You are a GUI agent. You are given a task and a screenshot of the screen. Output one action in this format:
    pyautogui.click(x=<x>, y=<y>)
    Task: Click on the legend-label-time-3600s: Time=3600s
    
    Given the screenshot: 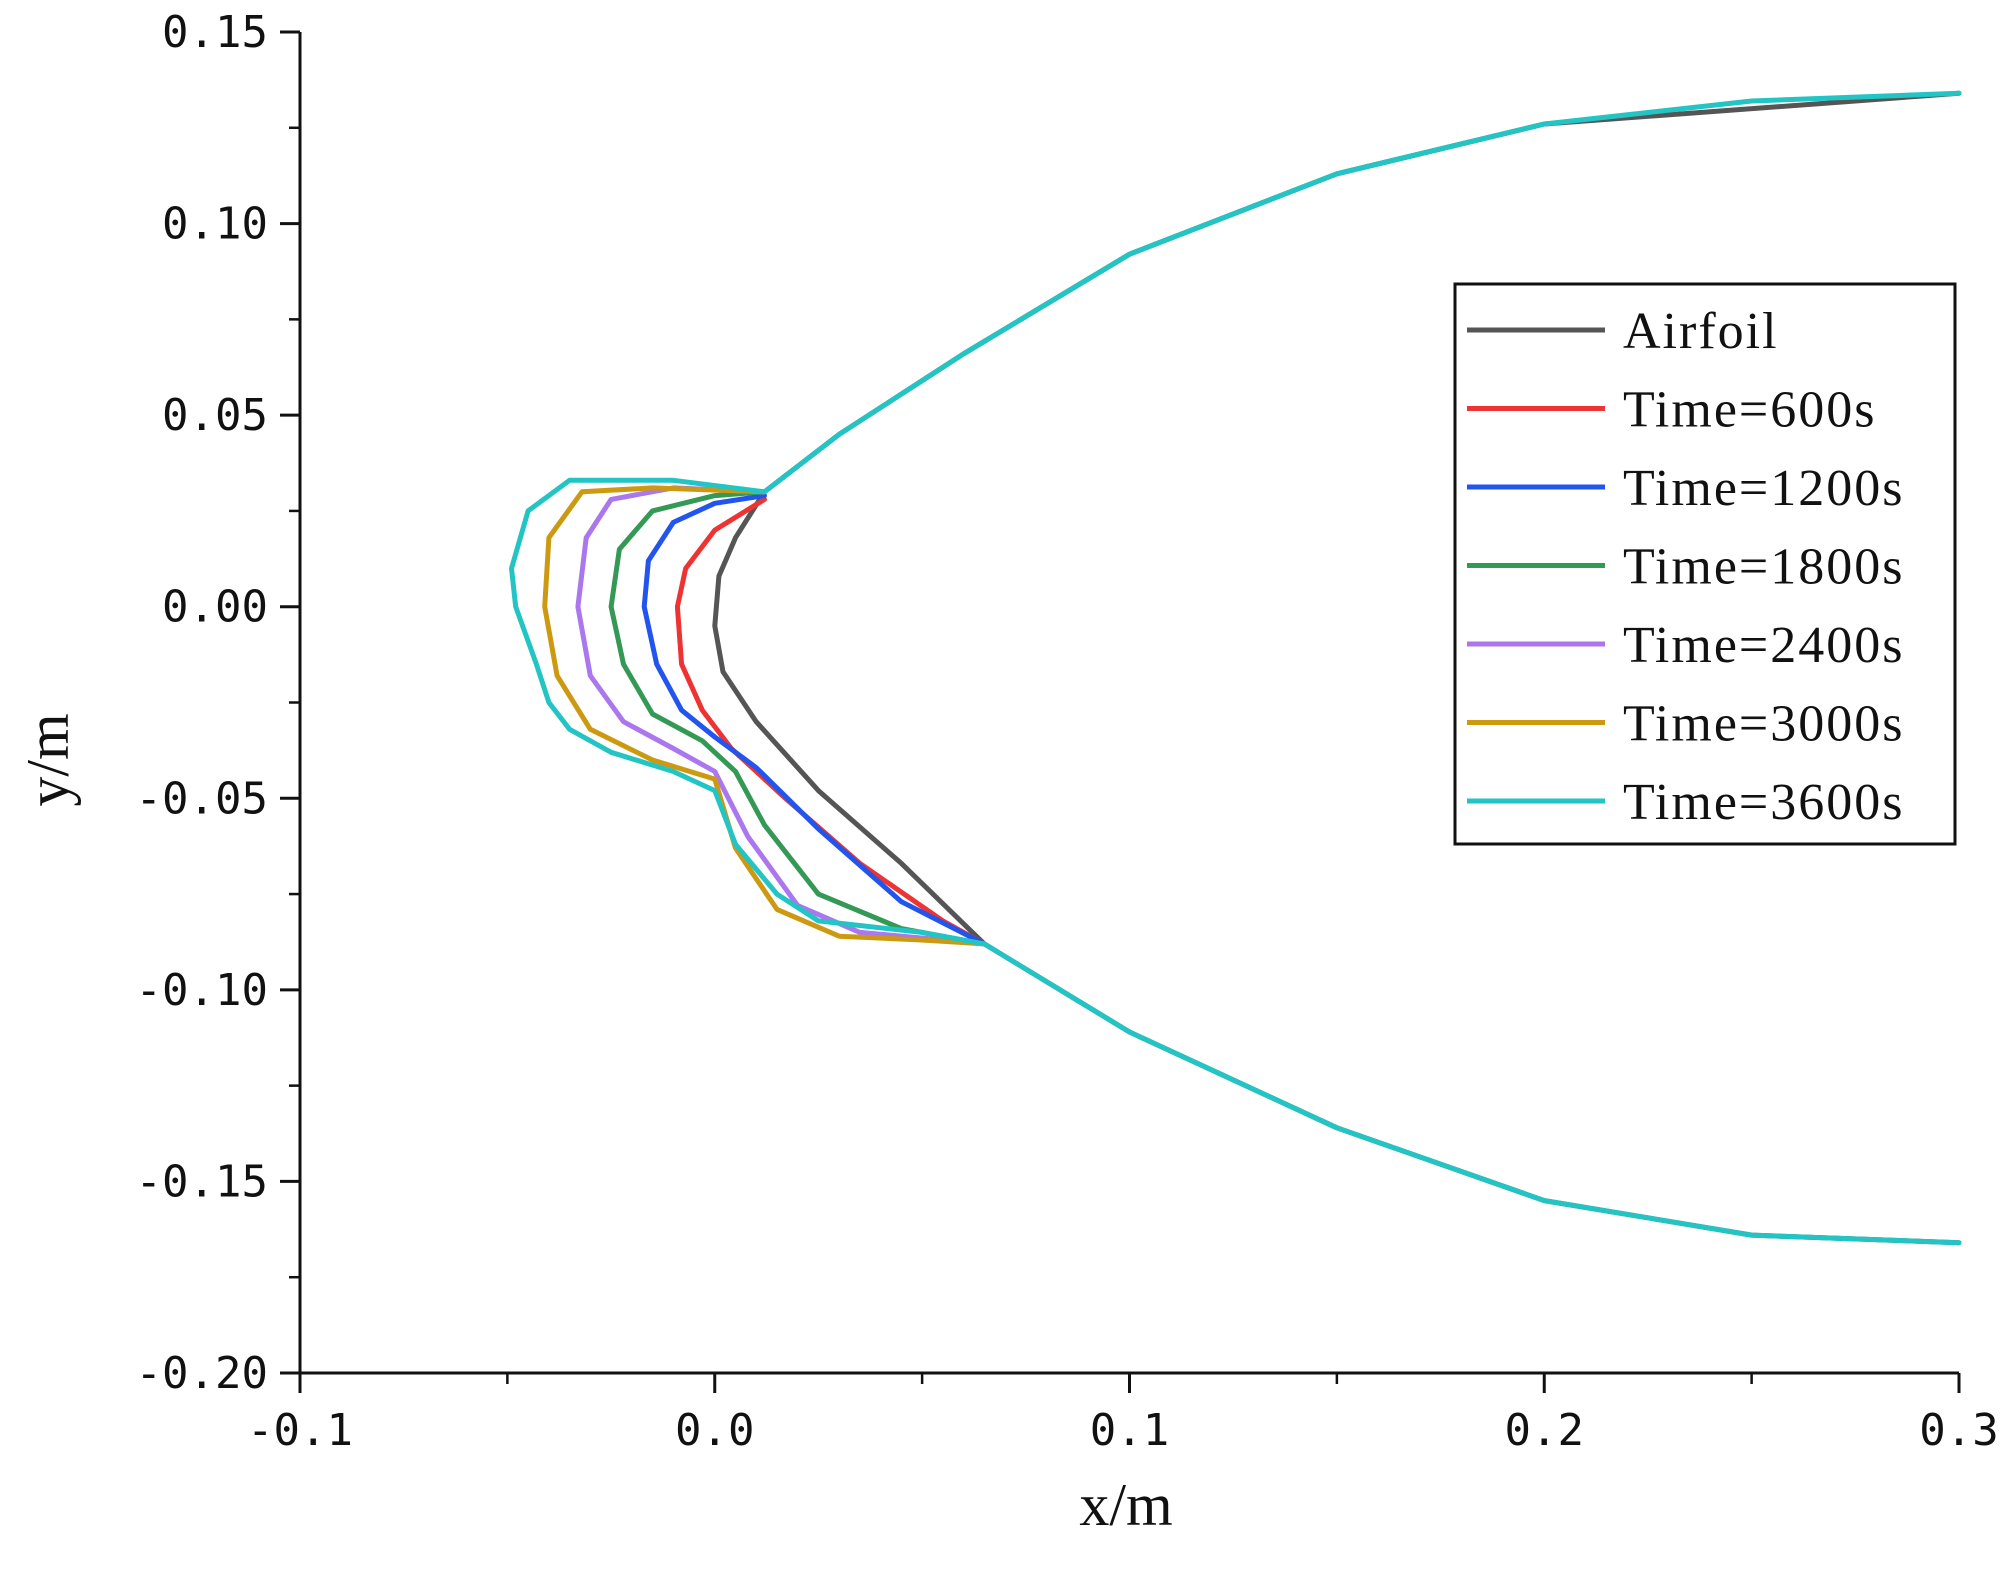 What is the action you would take?
    pyautogui.click(x=1763, y=802)
    